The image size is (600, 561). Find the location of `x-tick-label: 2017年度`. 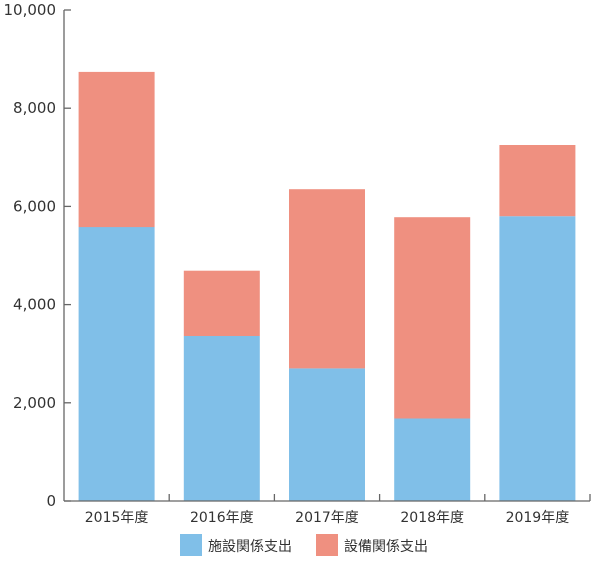

x-tick-label: 2017年度 is located at coordinates (327, 518).